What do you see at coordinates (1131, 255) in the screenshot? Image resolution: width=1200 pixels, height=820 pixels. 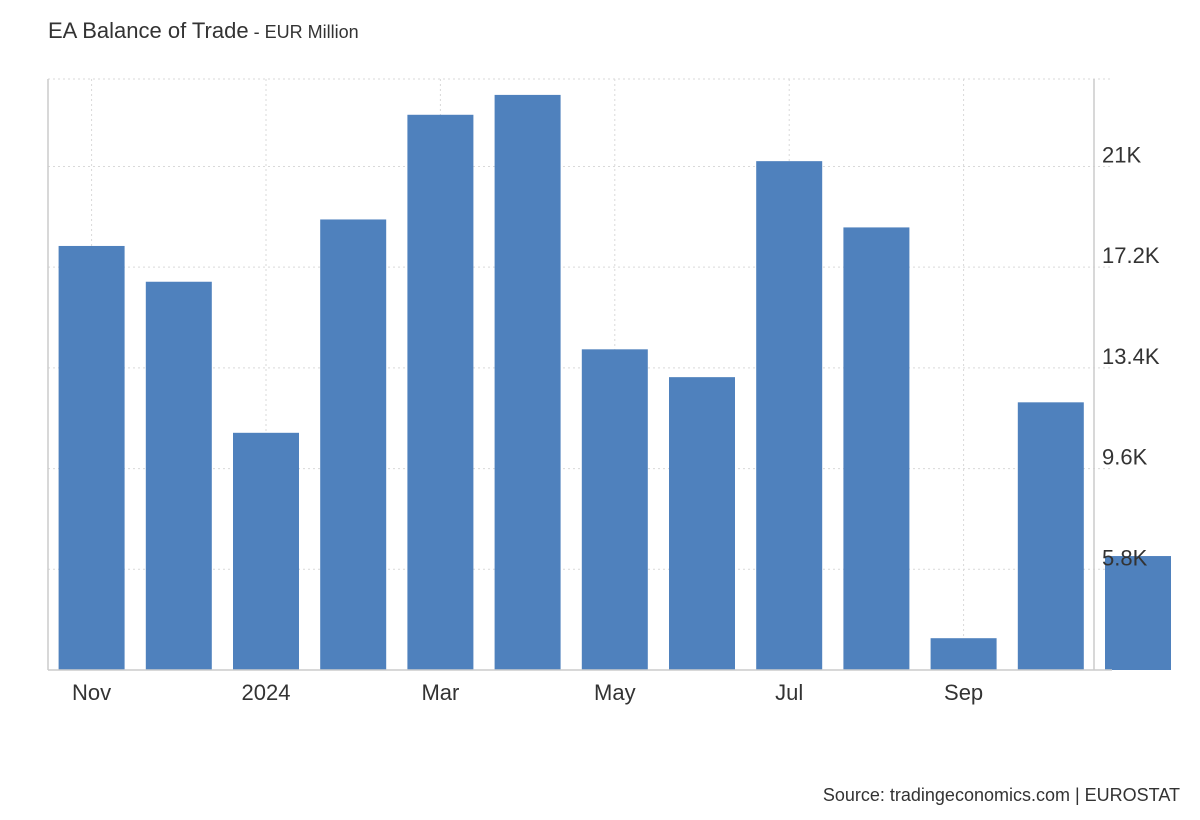 I see `y-tick-label: 17.2K` at bounding box center [1131, 255].